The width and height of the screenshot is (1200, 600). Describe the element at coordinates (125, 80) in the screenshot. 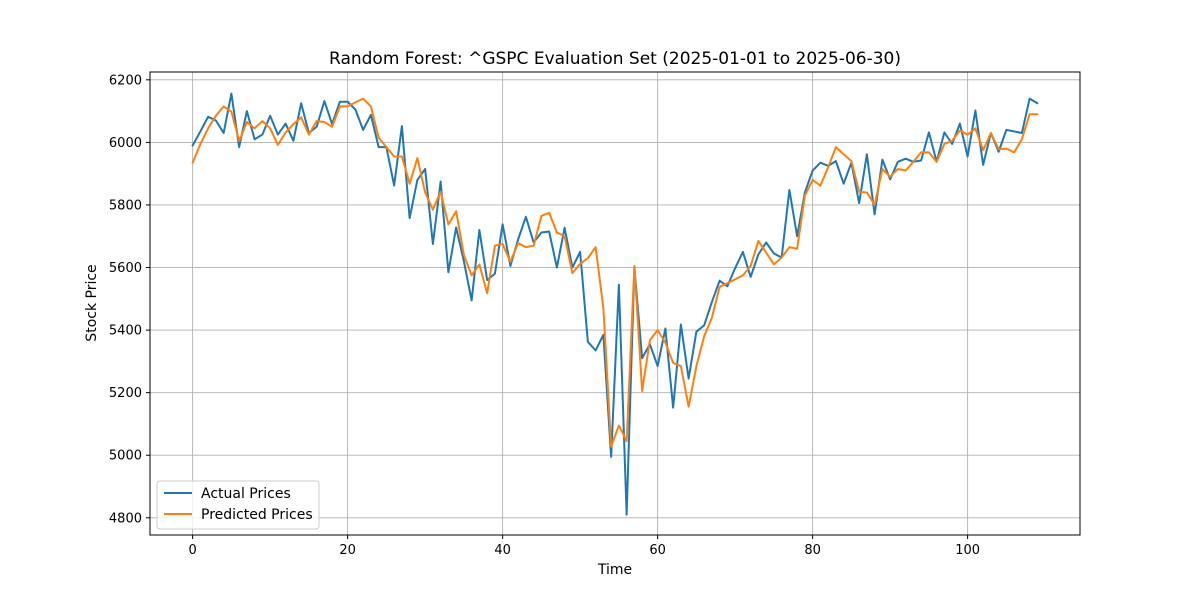

I see `y-tick-label: 6200` at that location.